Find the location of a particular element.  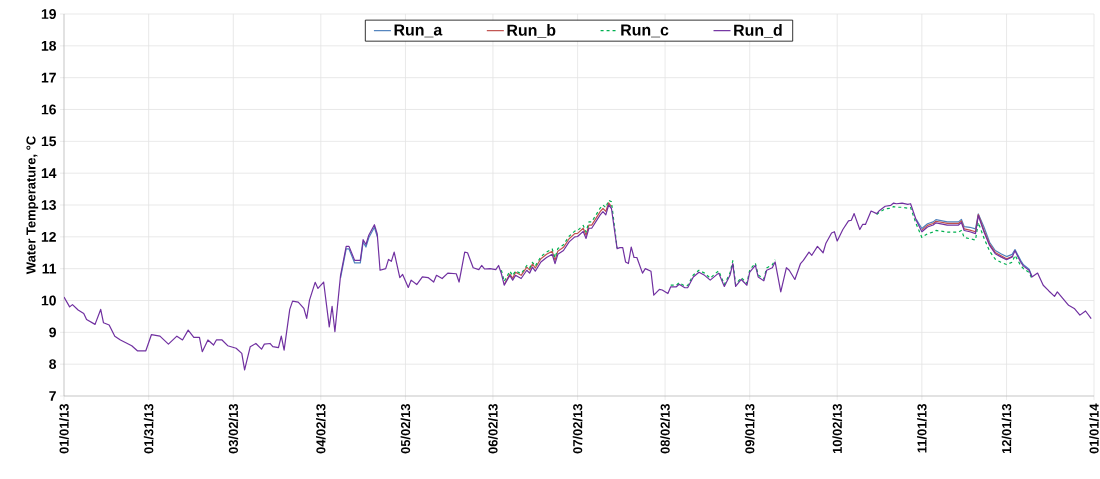

x-tick-label: 09/01/13 is located at coordinates (749, 428).